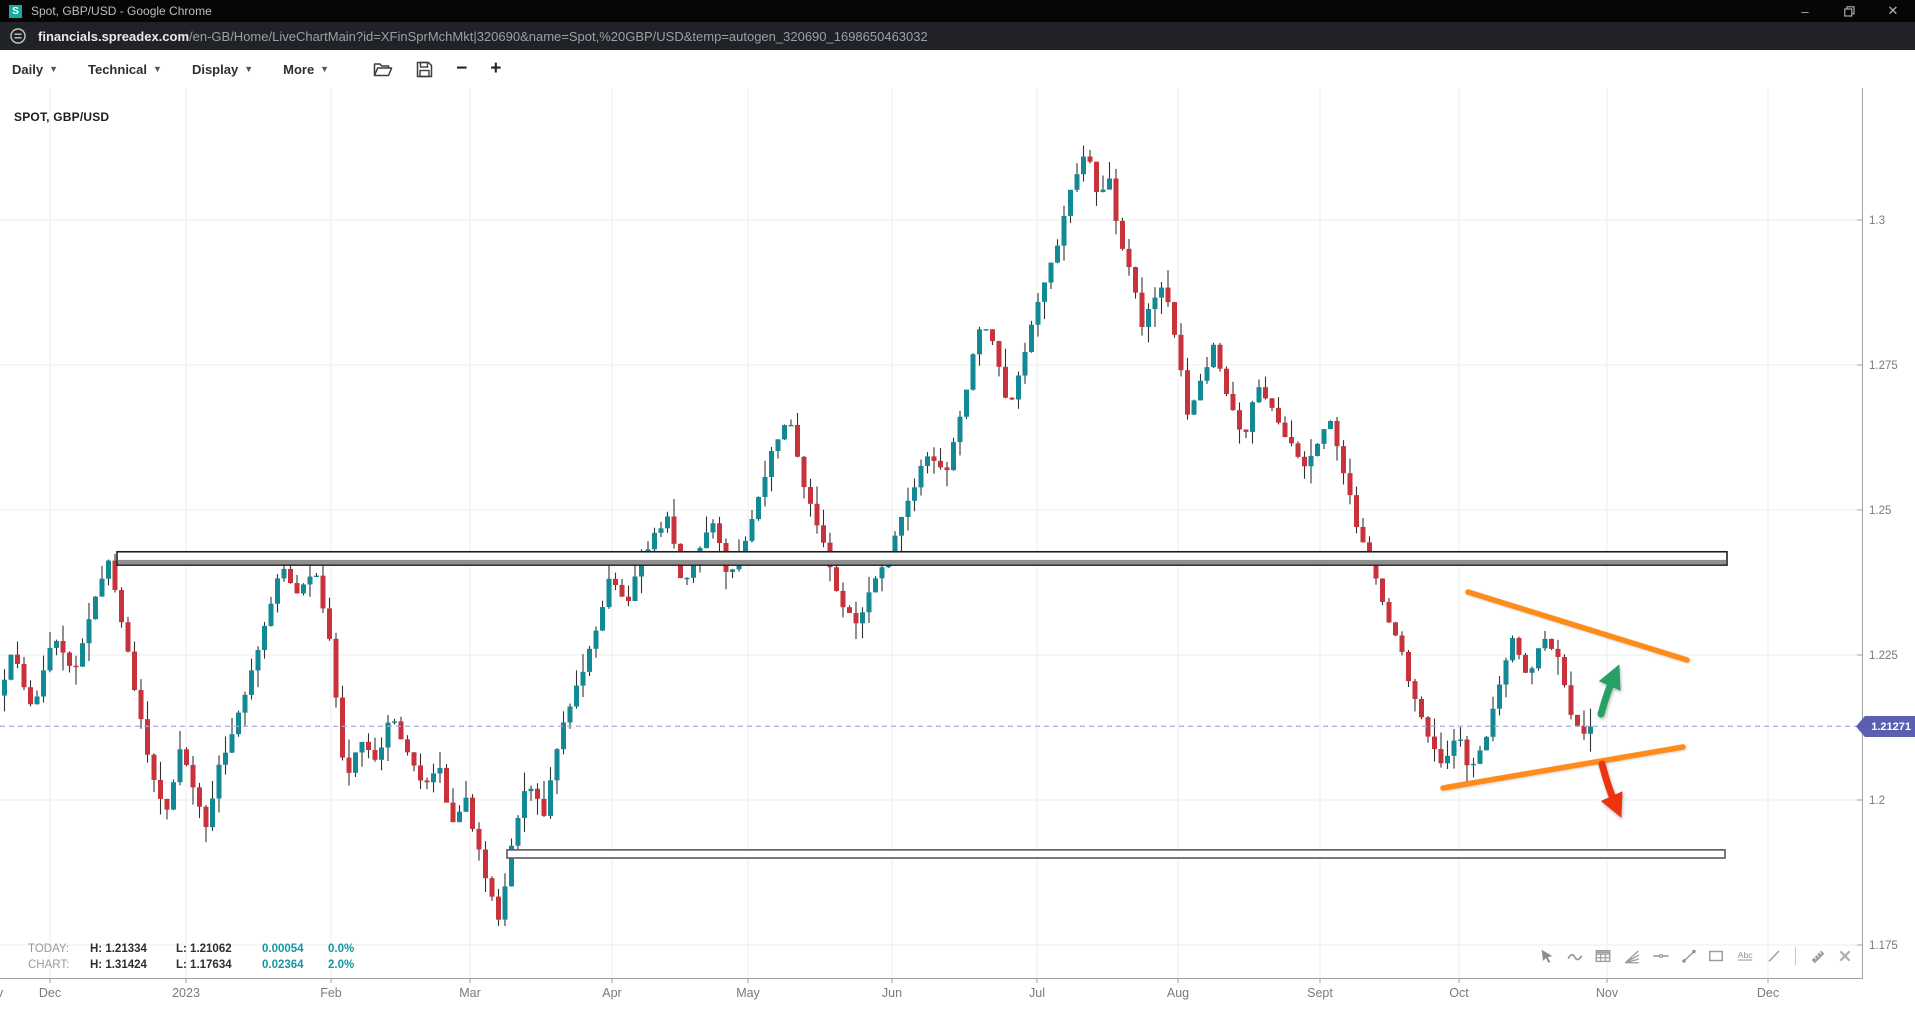 Image resolution: width=1915 pixels, height=1009 pixels. What do you see at coordinates (1548, 956) in the screenshot?
I see `cursor-tool-icon` at bounding box center [1548, 956].